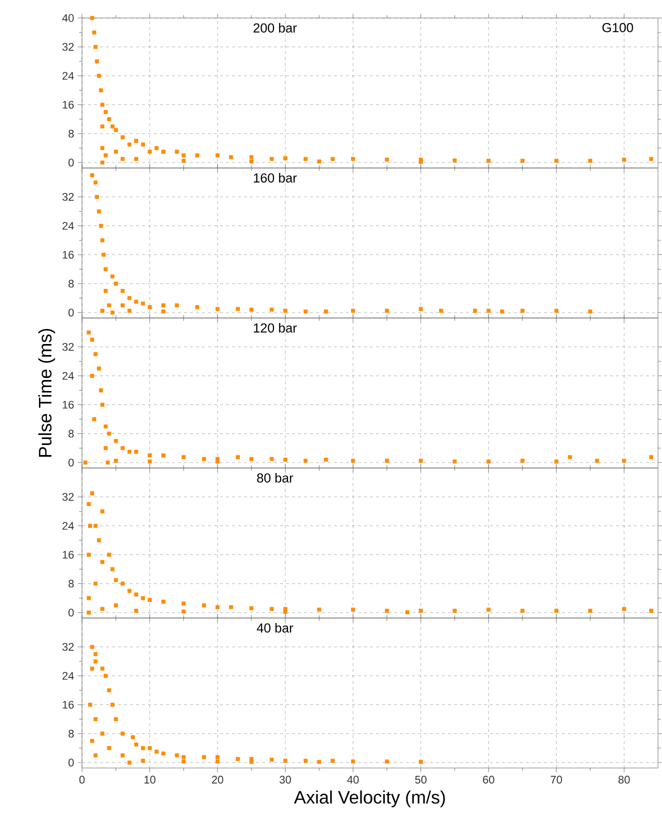 This screenshot has width=662, height=821. I want to click on annotation: 200 bar, so click(275, 28).